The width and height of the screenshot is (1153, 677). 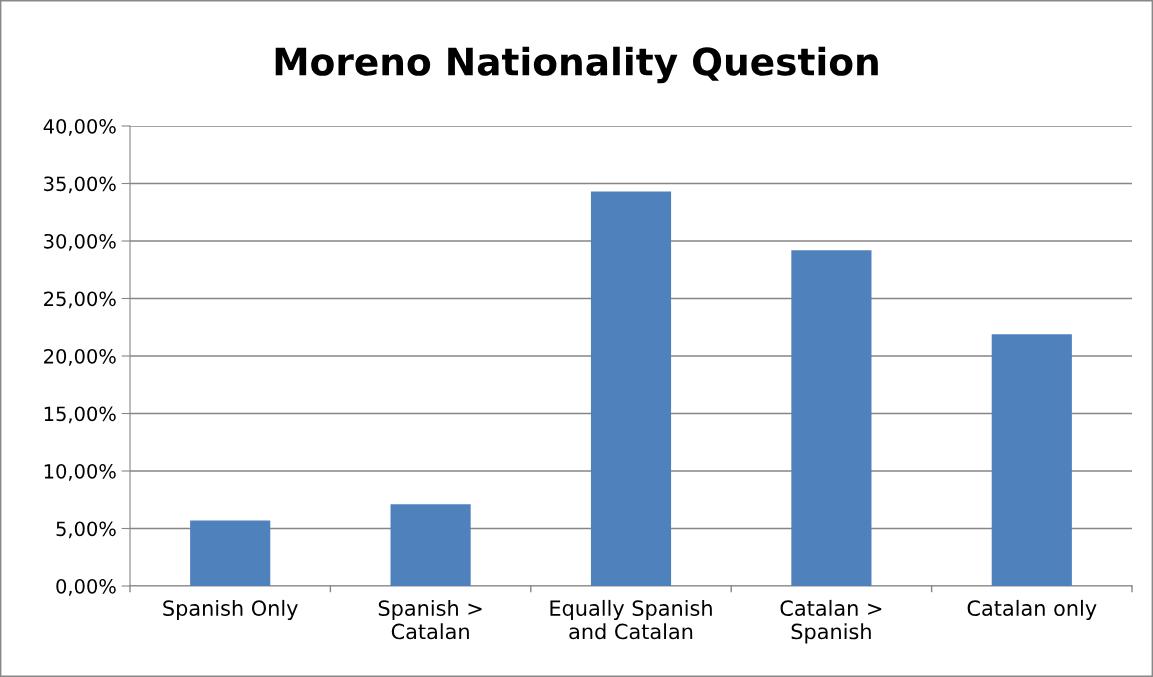 I want to click on x-tick-label: Catalan only, so click(x=1032, y=610).